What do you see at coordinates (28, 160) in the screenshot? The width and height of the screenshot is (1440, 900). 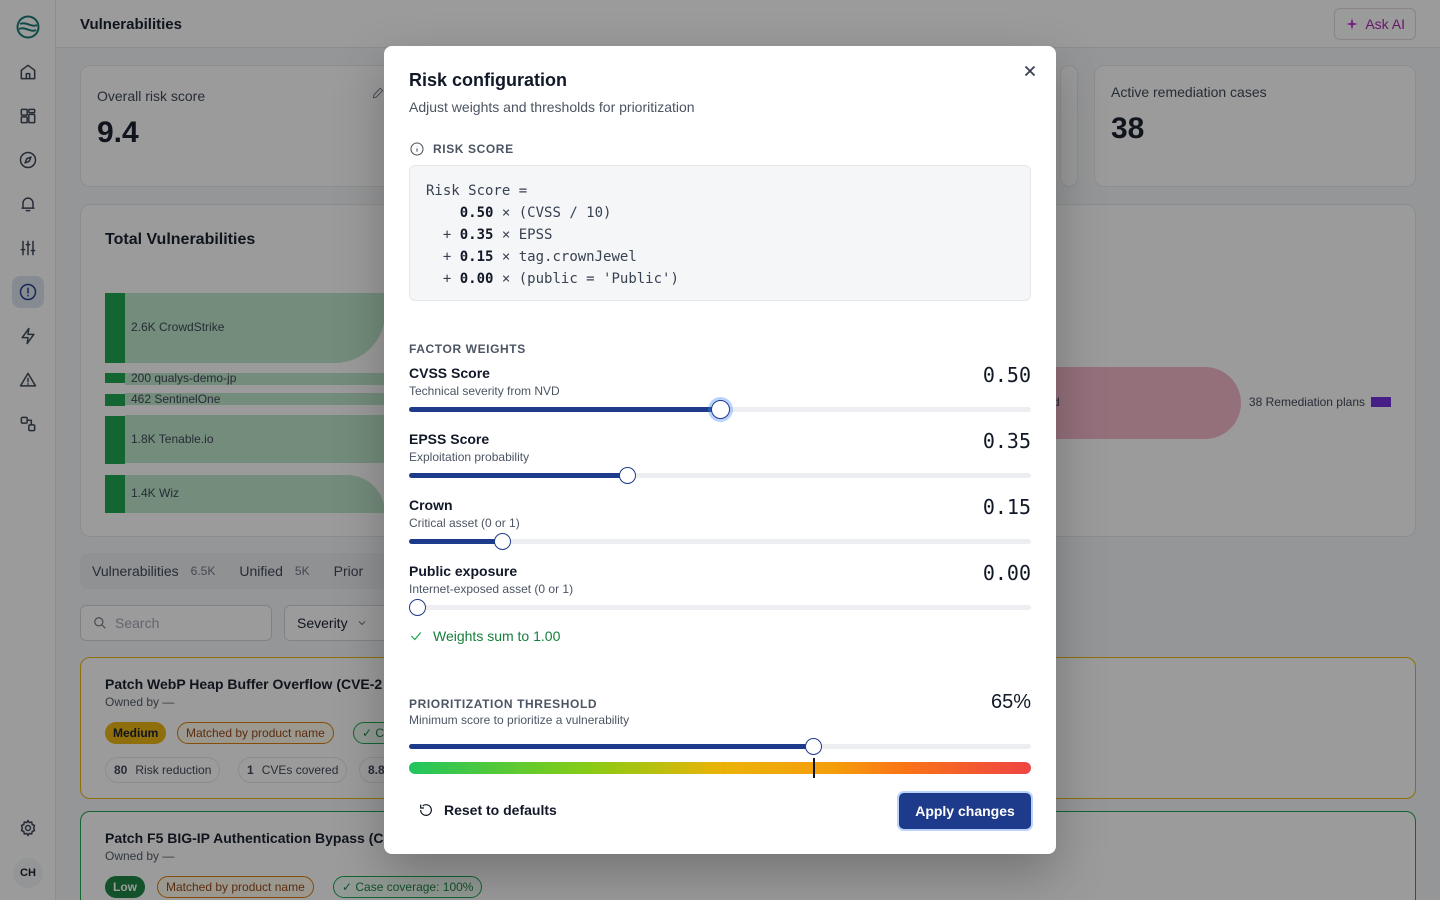 I see `compass-icon` at bounding box center [28, 160].